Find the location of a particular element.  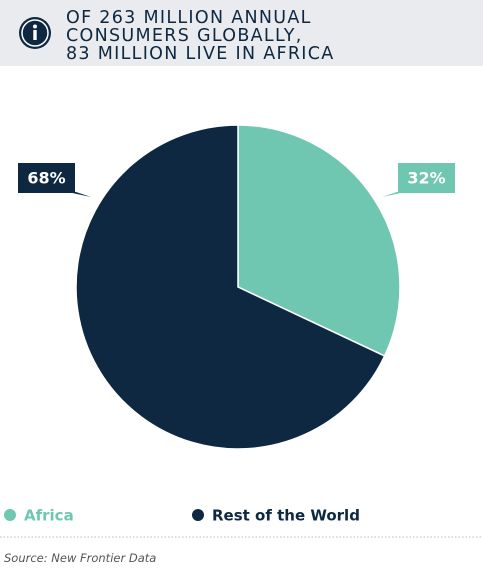

info-icon-ring is located at coordinates (35, 33).